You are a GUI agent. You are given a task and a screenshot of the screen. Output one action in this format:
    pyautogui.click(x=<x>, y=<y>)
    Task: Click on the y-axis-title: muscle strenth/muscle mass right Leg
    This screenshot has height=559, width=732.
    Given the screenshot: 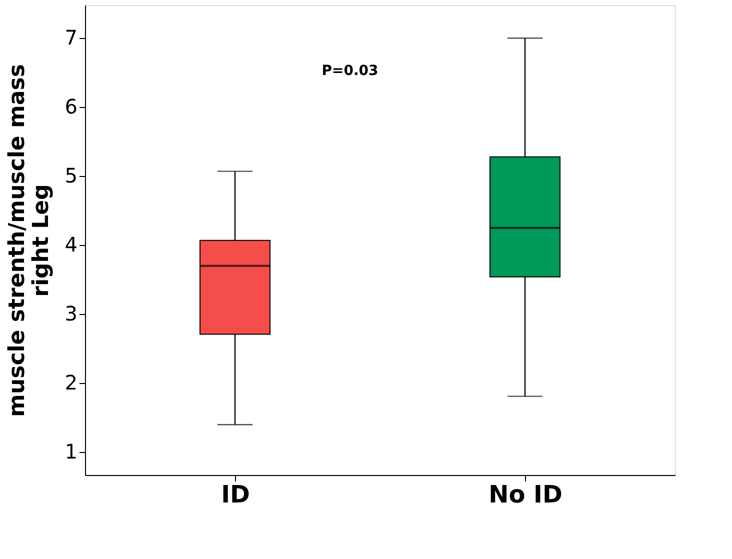 What is the action you would take?
    pyautogui.click(x=29, y=240)
    